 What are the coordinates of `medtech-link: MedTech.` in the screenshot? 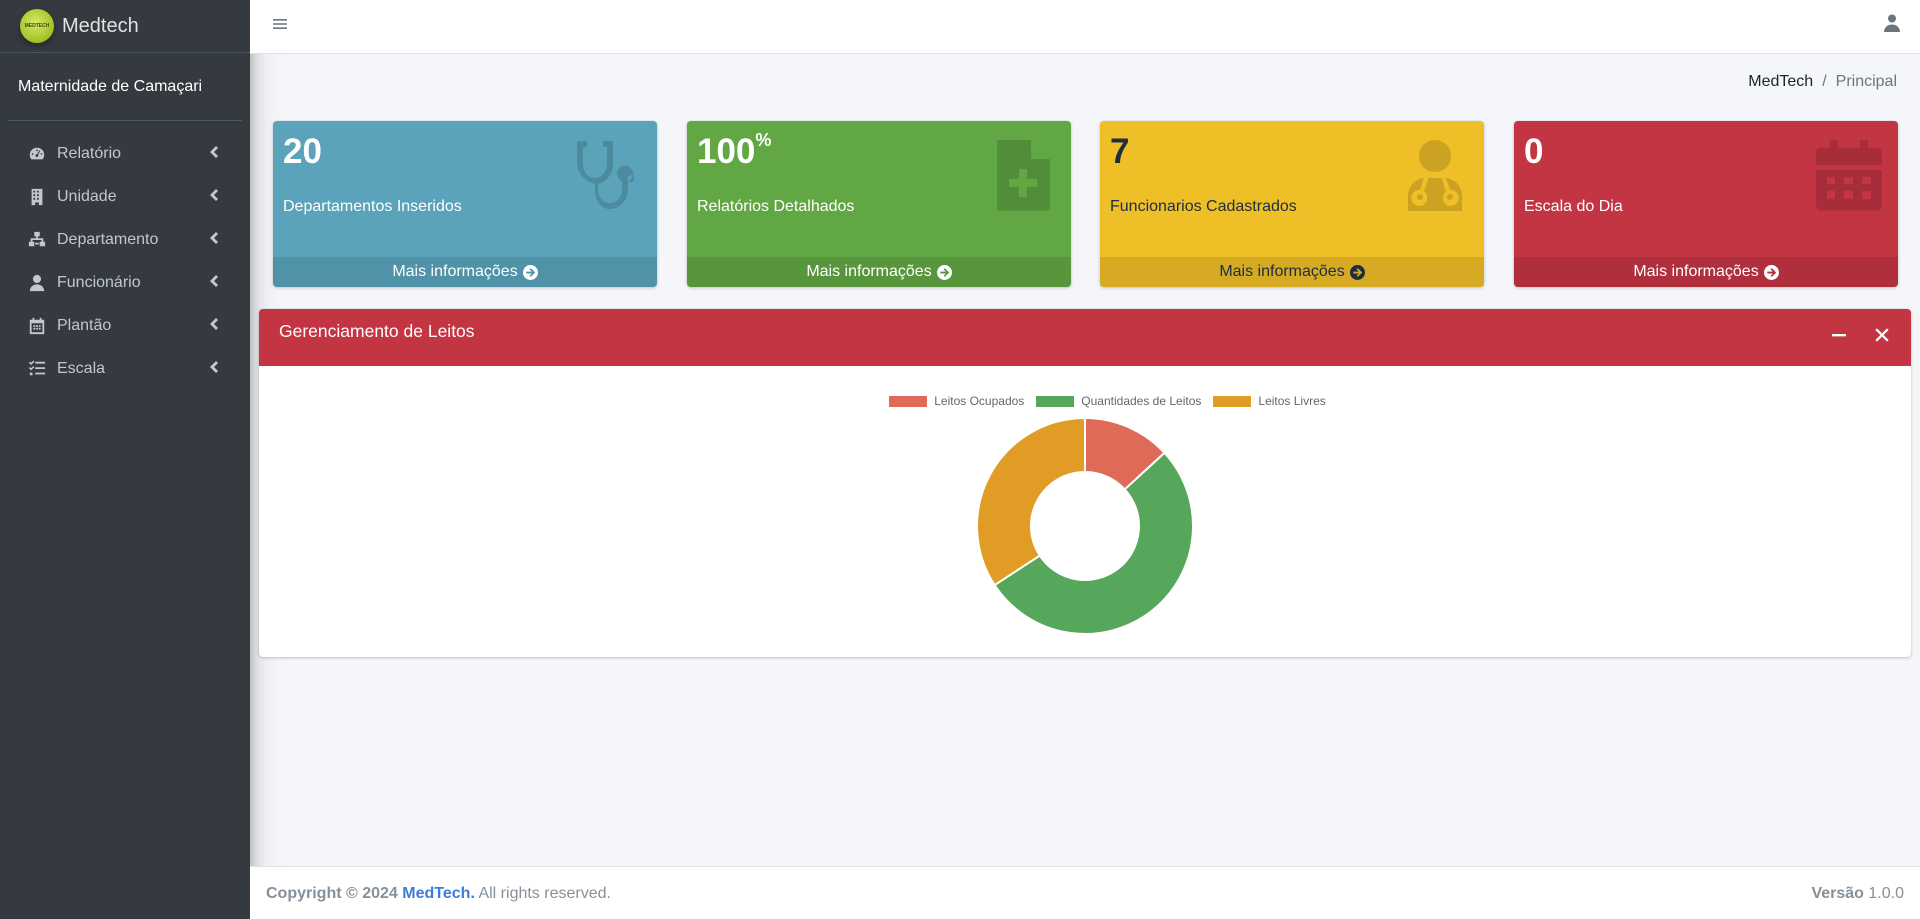 It's located at (438, 893).